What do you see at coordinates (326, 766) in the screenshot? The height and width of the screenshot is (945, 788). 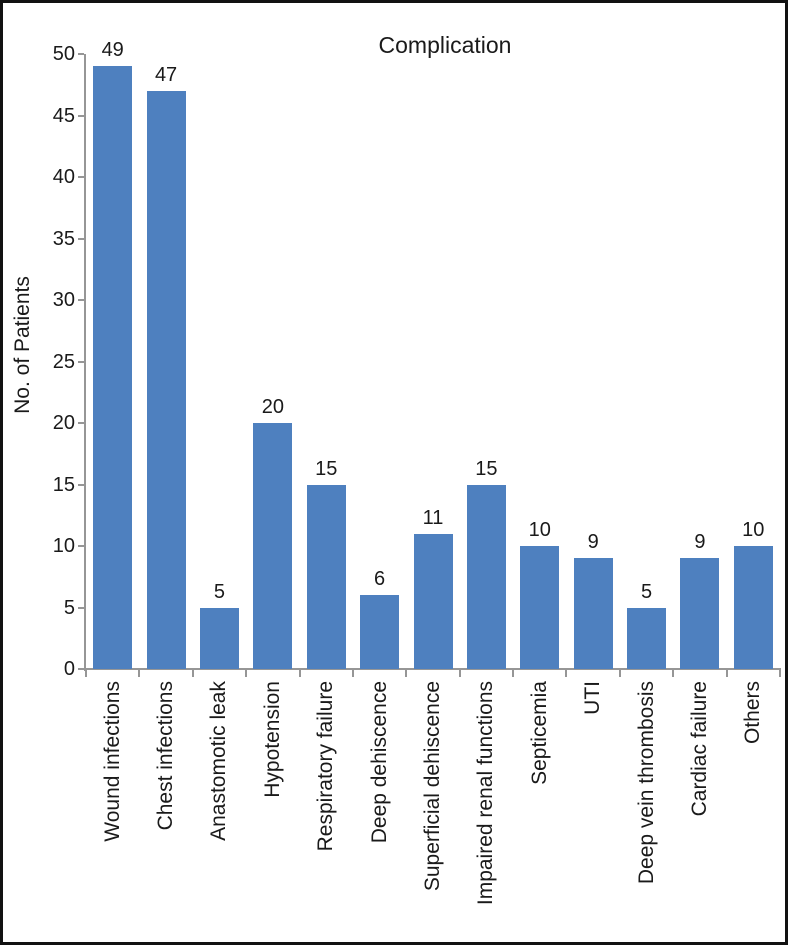 I see `x-axis-label-respiratory-failure: Respiratory failure` at bounding box center [326, 766].